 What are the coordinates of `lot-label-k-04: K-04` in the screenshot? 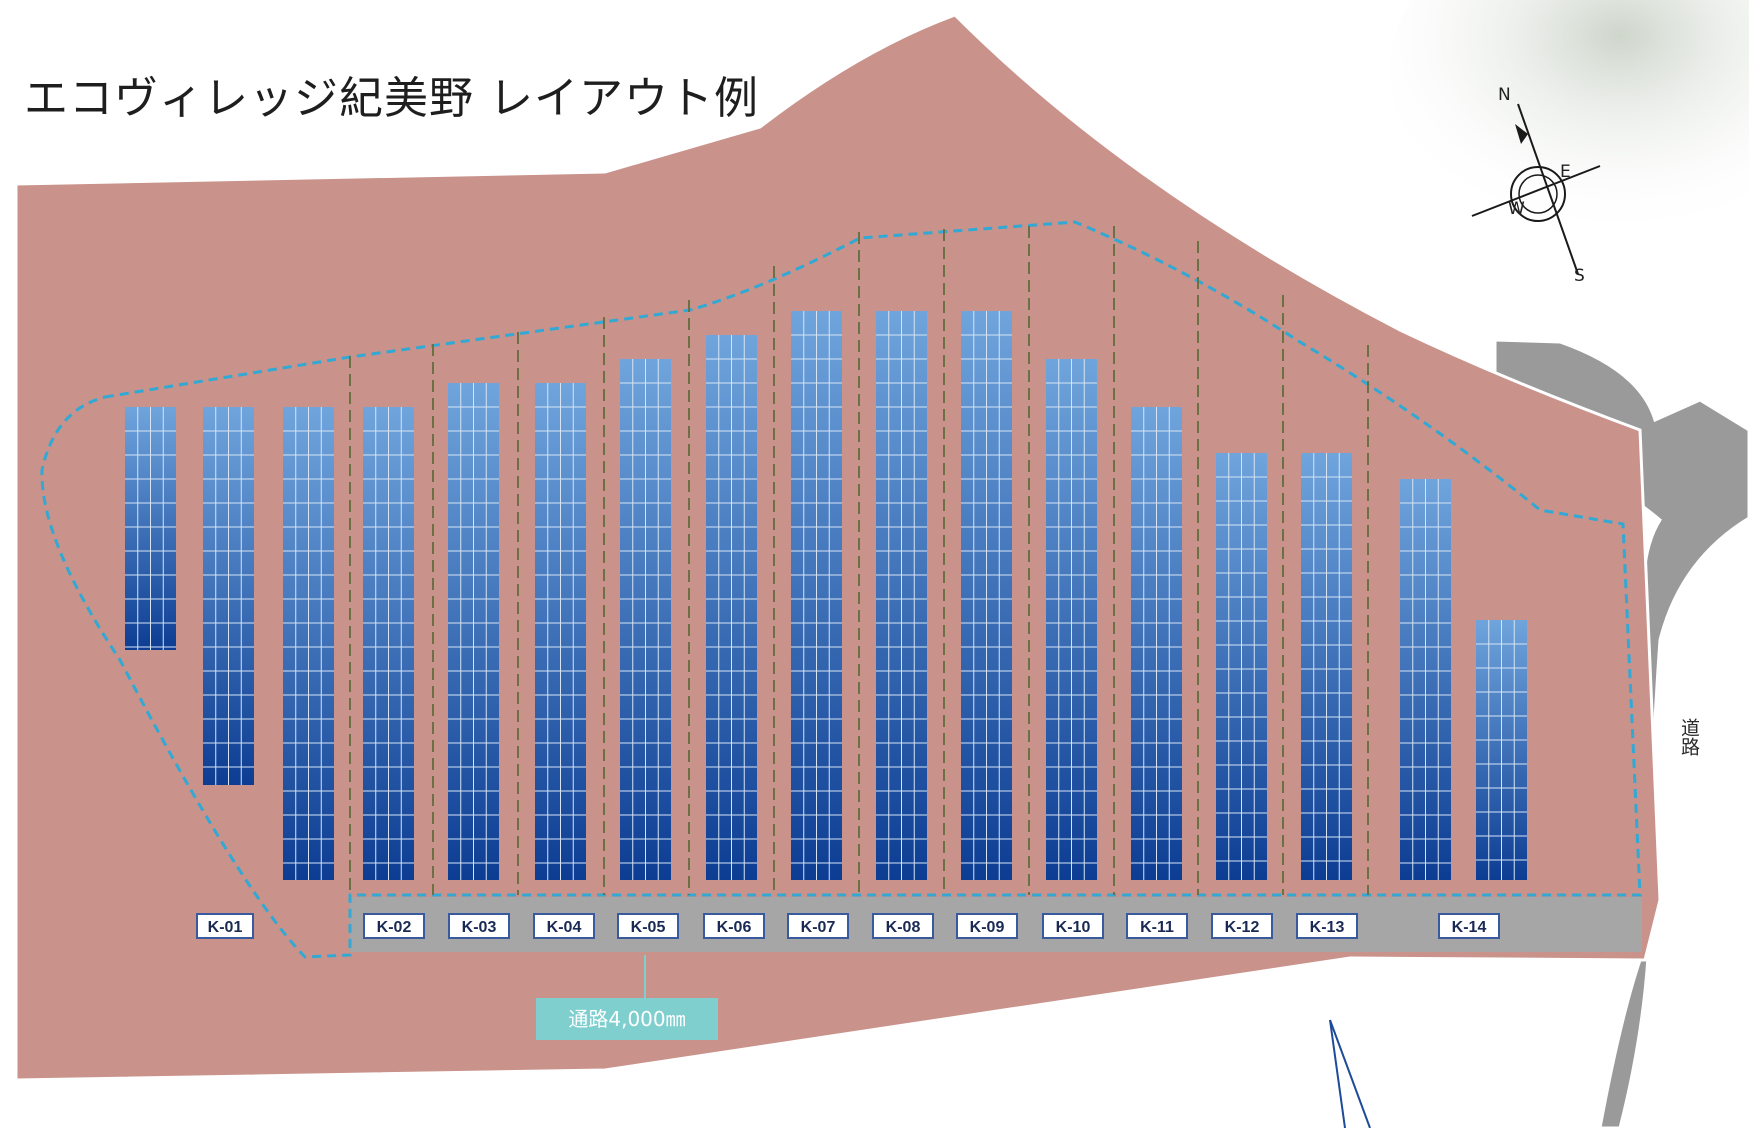 It's located at (564, 926).